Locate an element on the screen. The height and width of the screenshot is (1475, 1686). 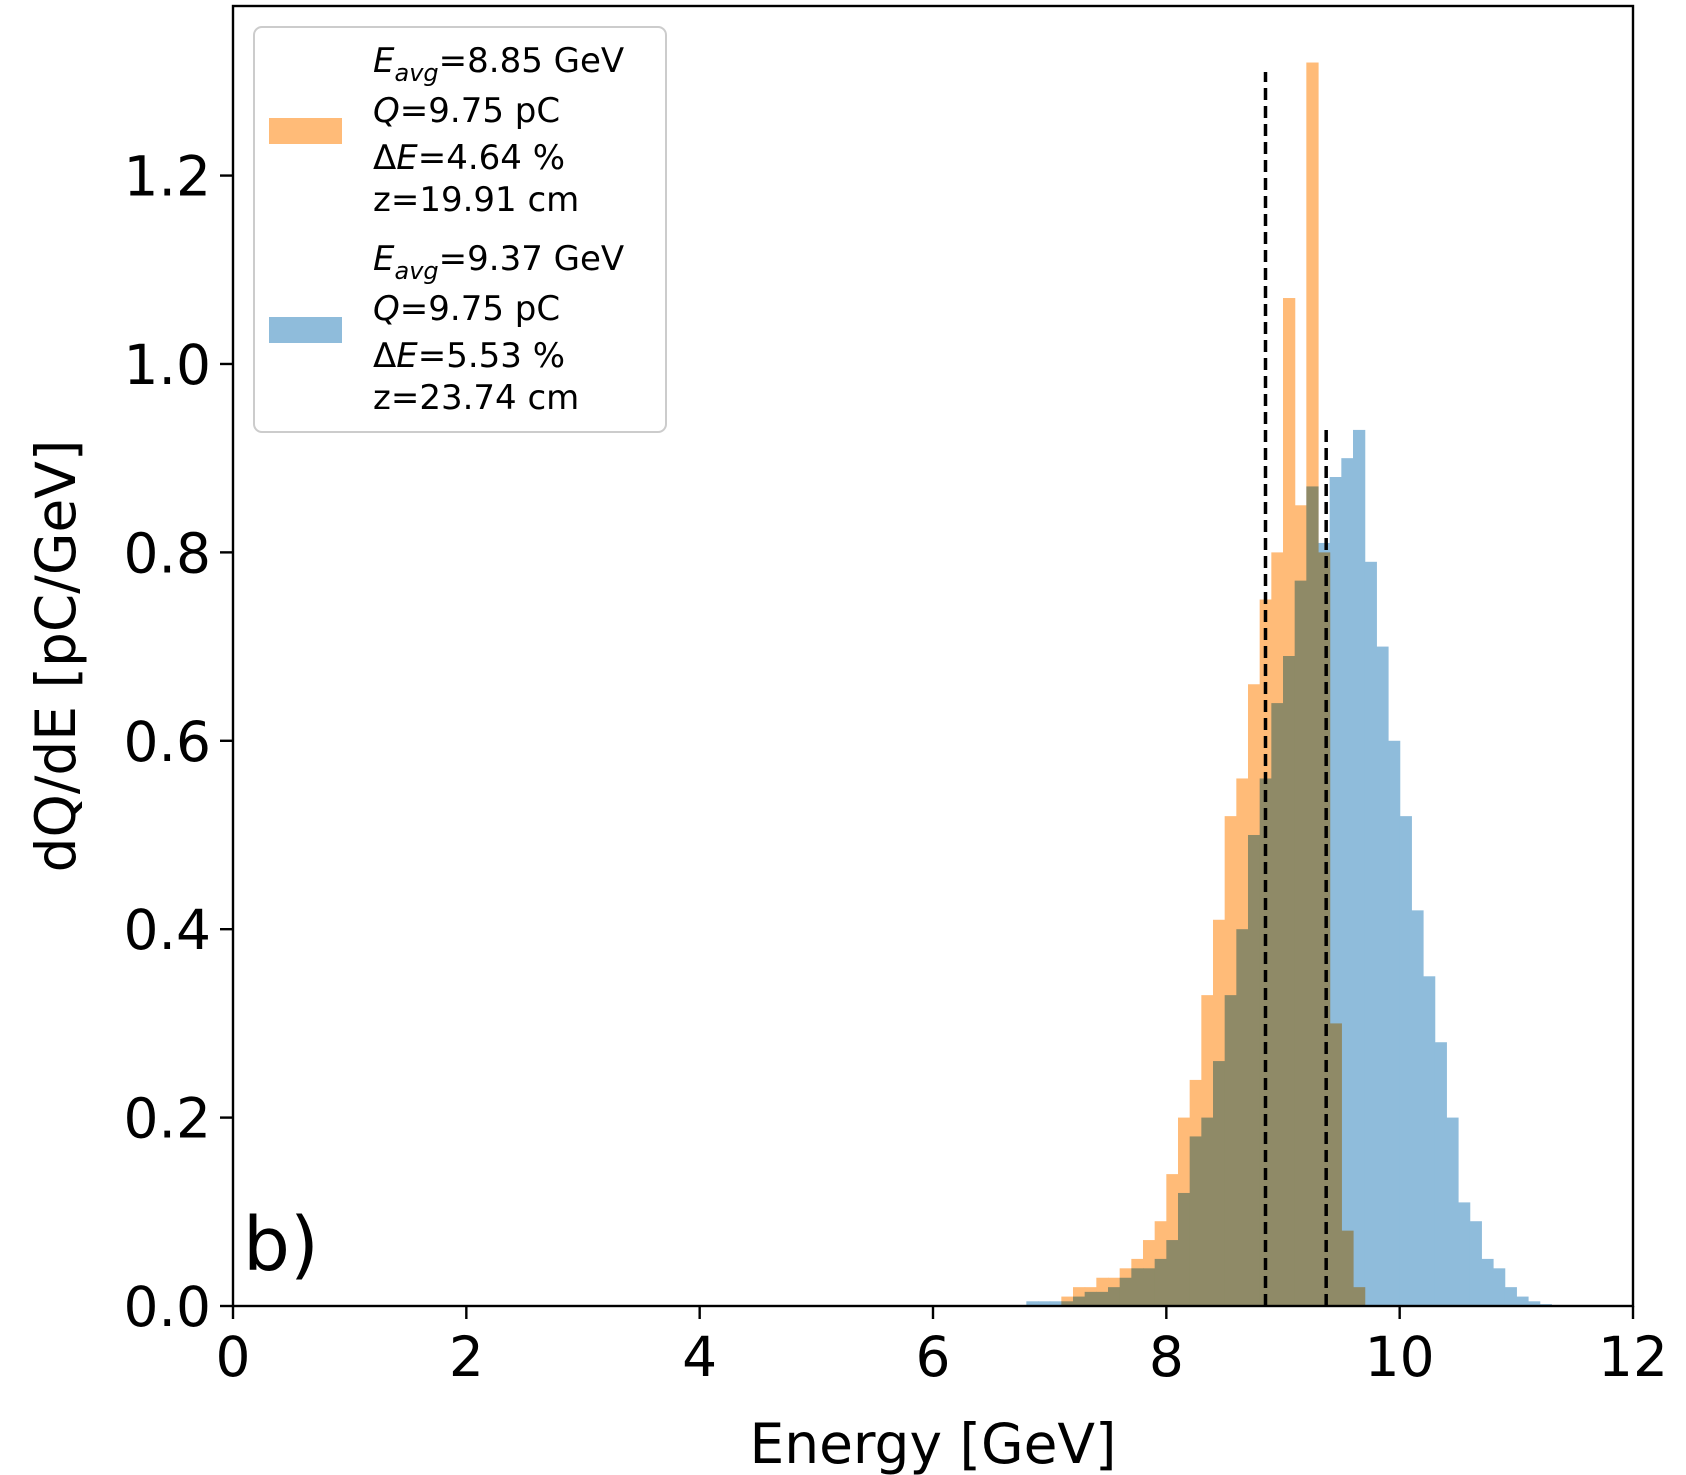
legend-blue-de-value: =5.53 % is located at coordinates (491, 356).